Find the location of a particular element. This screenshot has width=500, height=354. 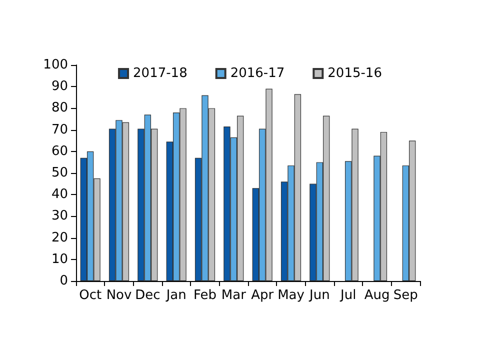

x-tick-label: Sep is located at coordinates (405, 295).